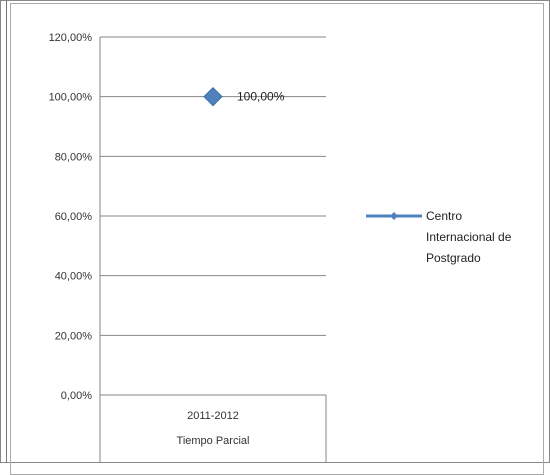  What do you see at coordinates (6, 231) in the screenshot?
I see `frame-edge` at bounding box center [6, 231].